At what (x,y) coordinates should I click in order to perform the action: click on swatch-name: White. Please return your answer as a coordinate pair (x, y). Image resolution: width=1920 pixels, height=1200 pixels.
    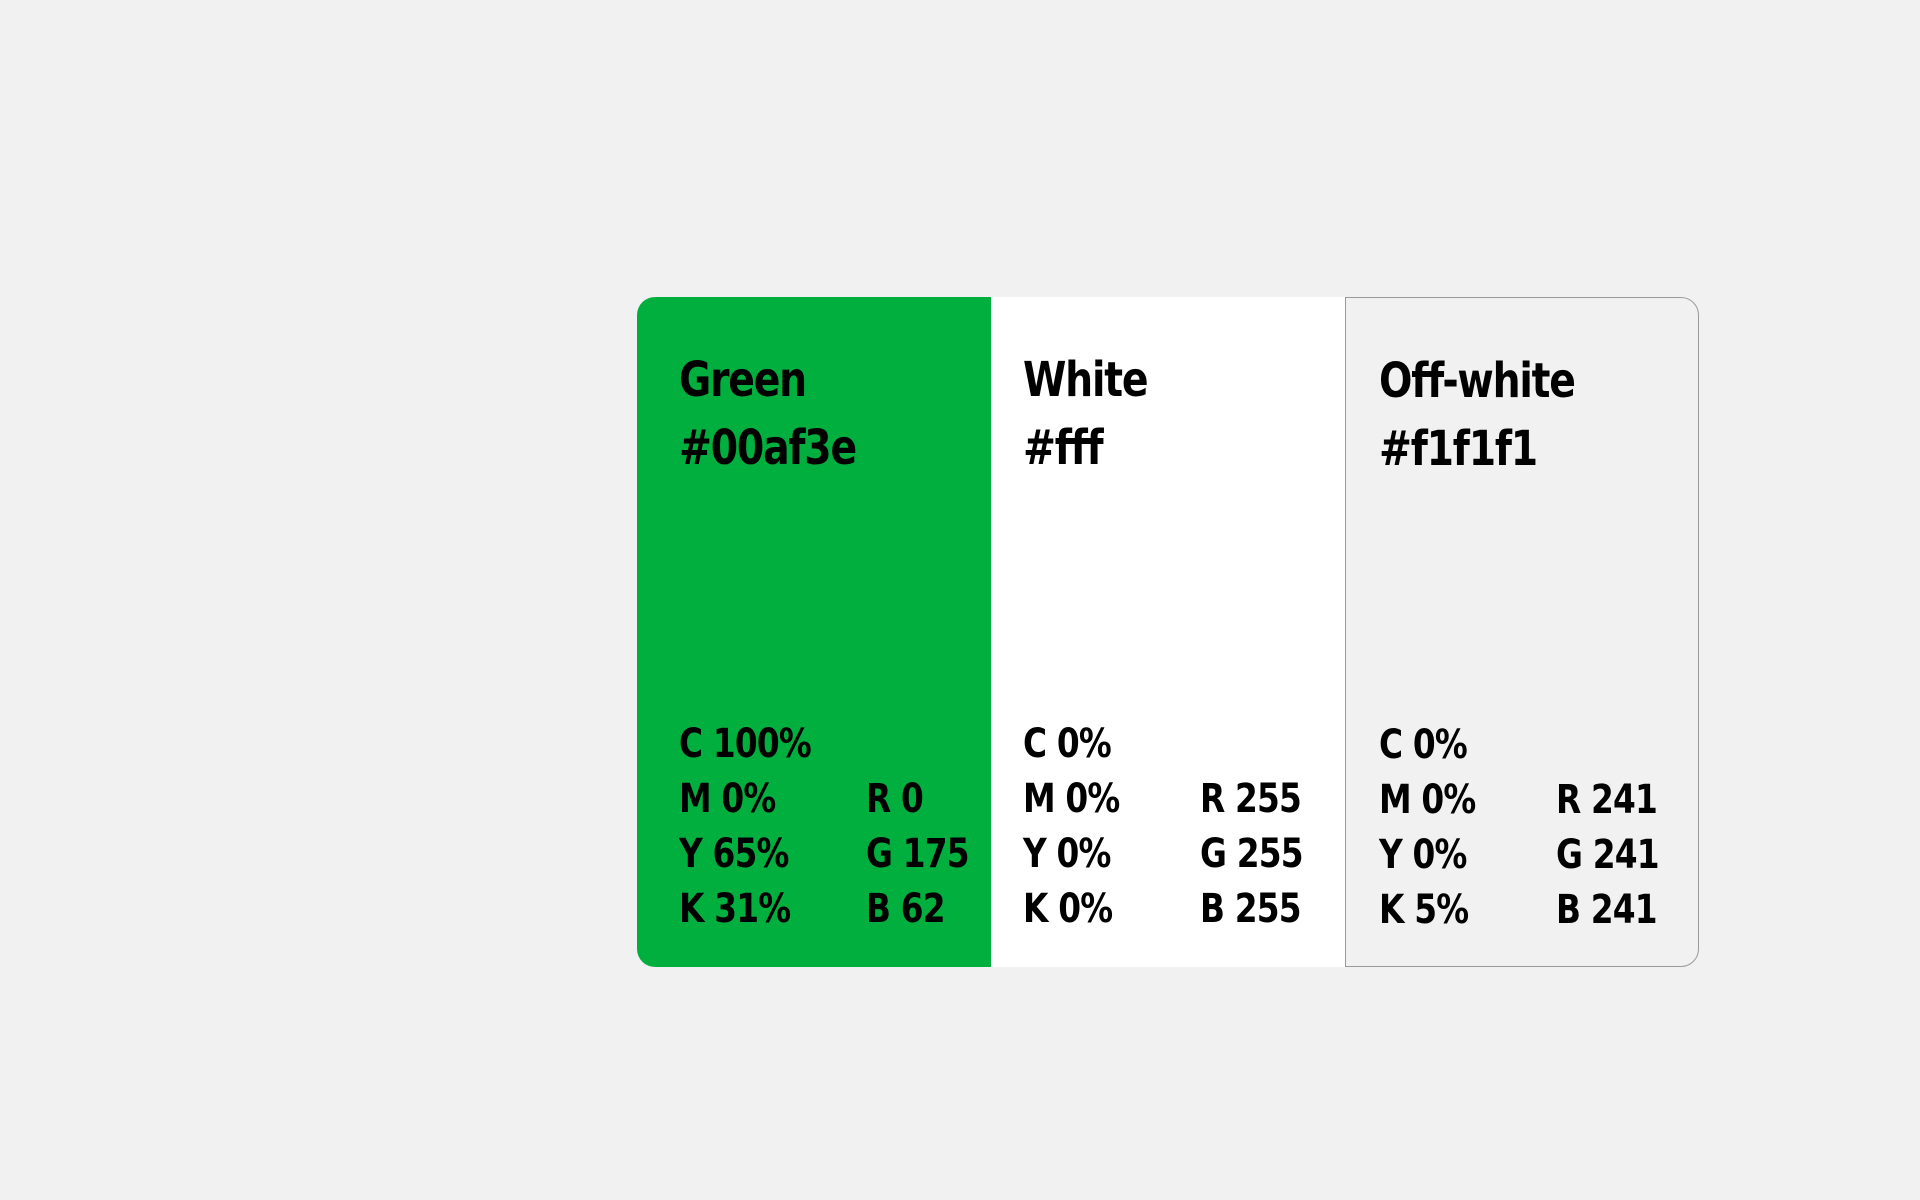
    Looking at the image, I should click on (1086, 380).